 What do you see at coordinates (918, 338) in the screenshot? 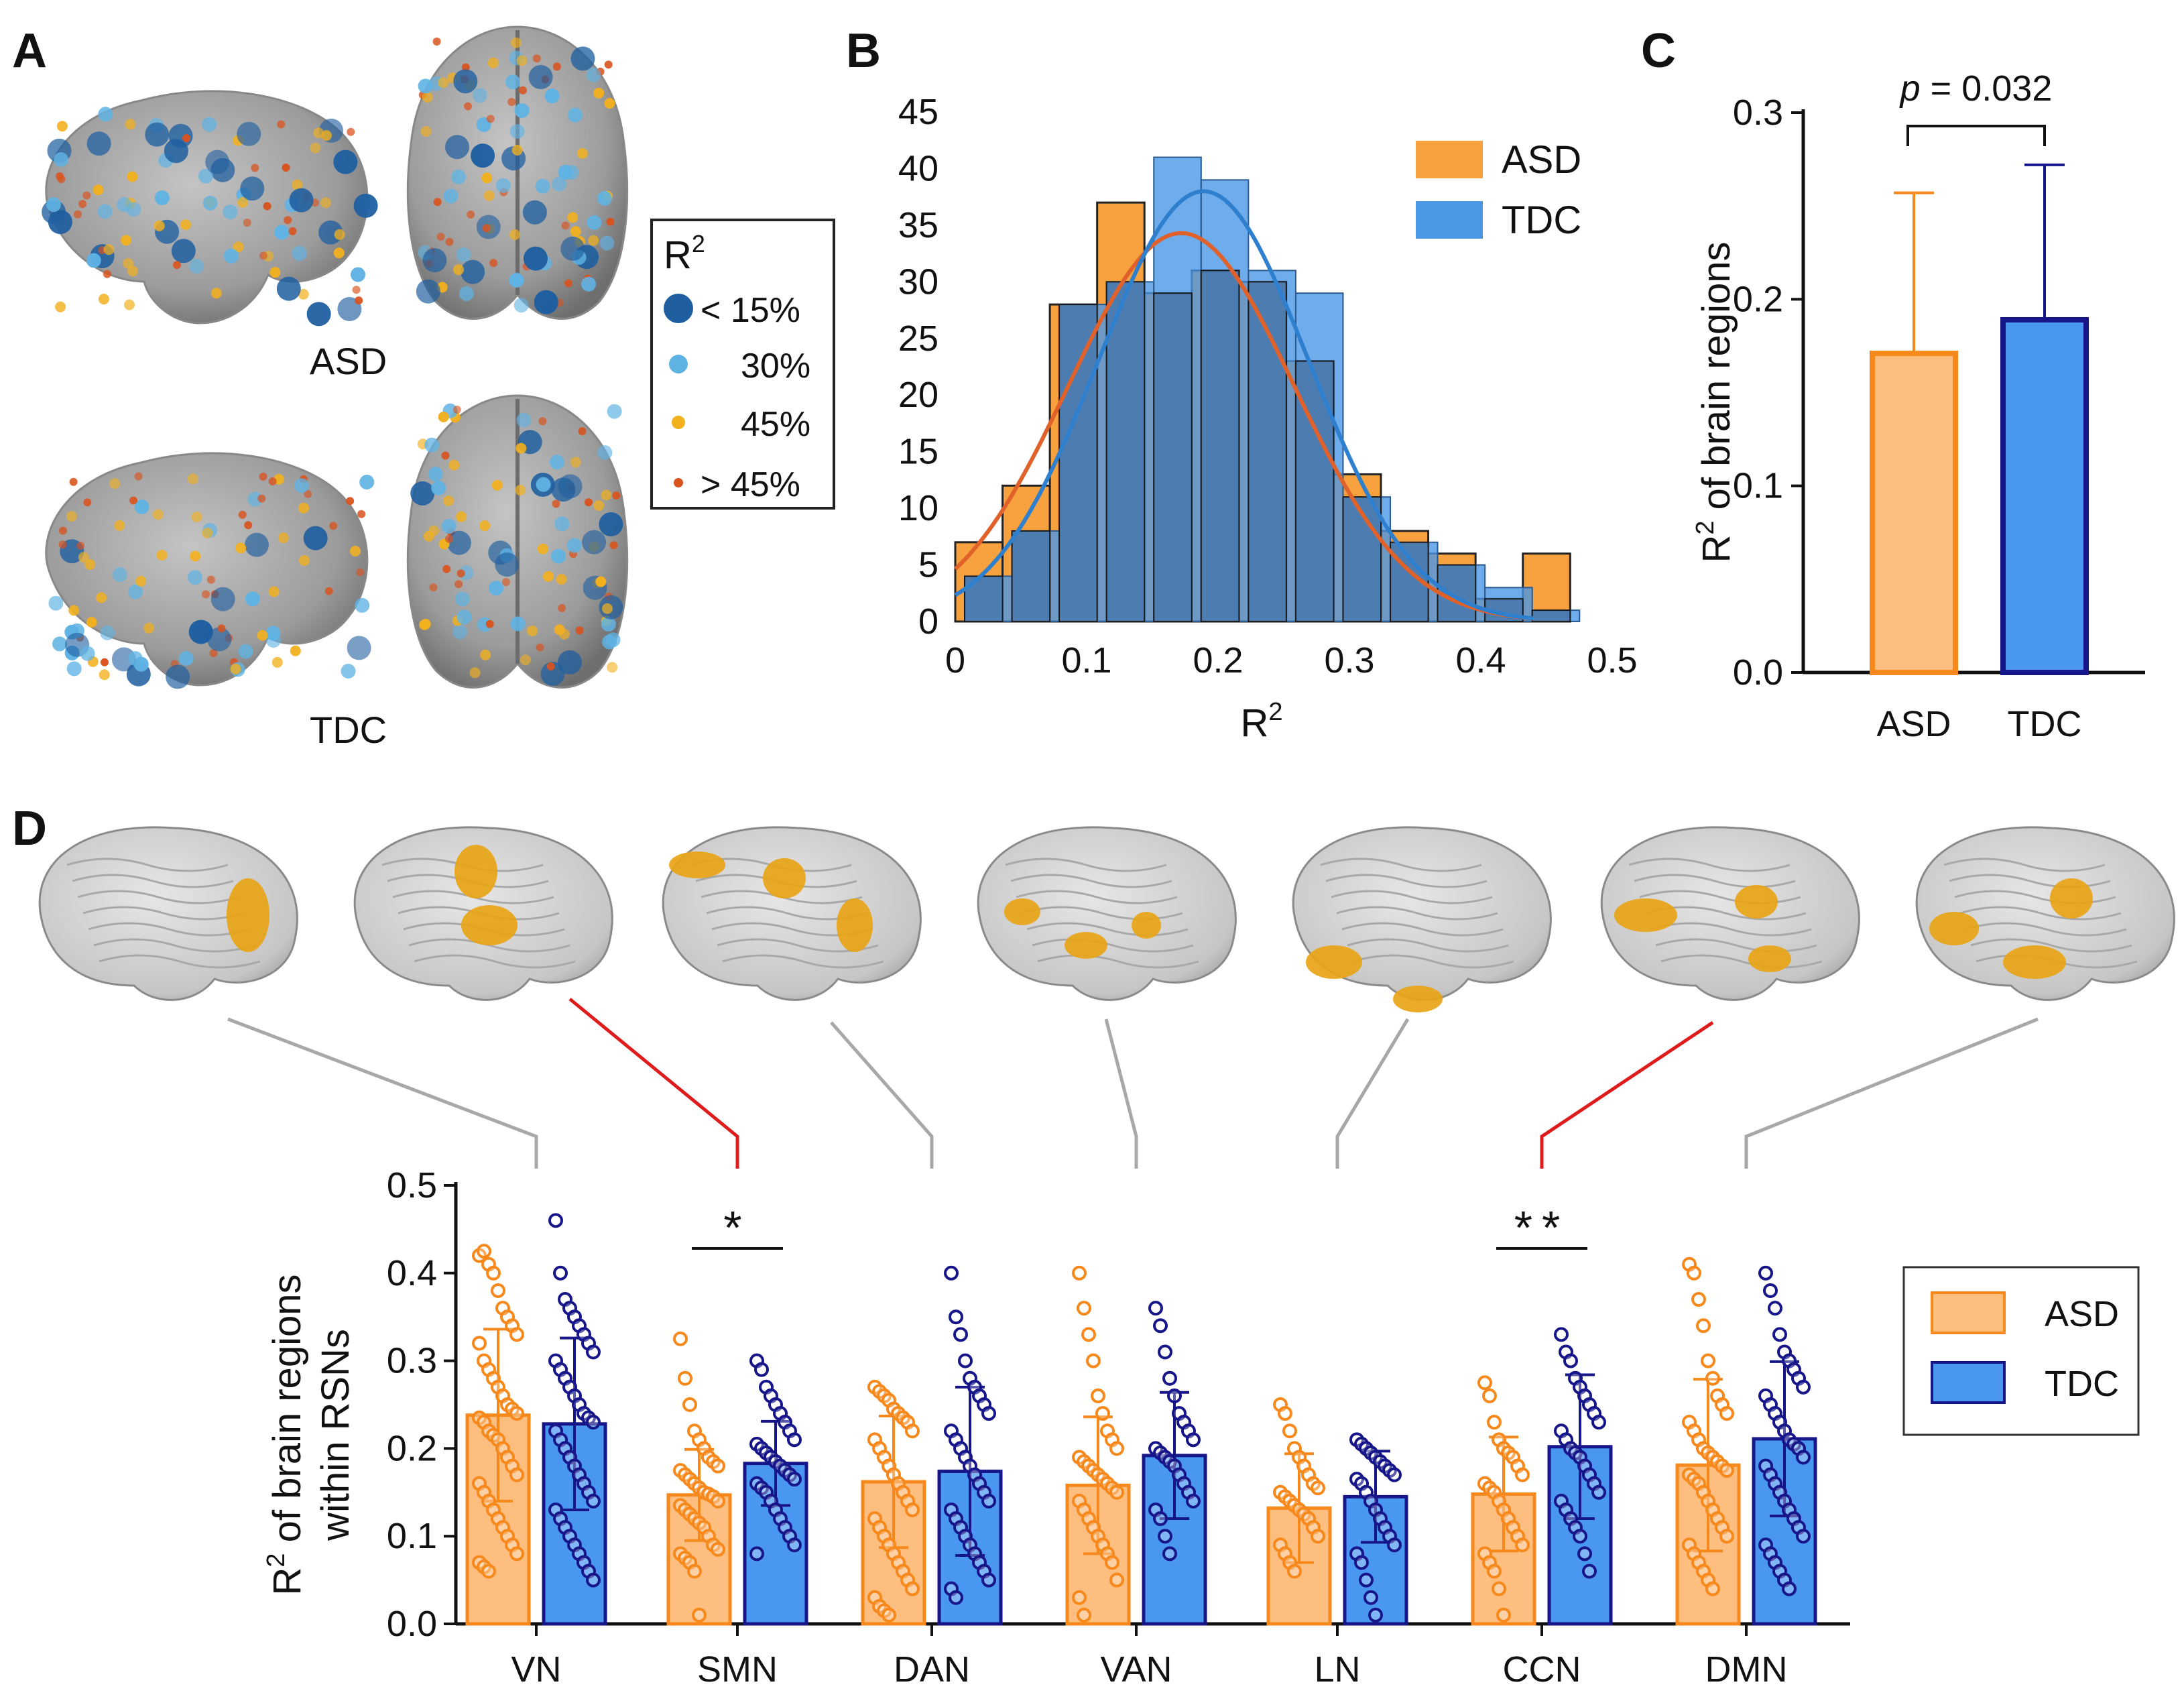
I see `hist-y-tick: 25` at bounding box center [918, 338].